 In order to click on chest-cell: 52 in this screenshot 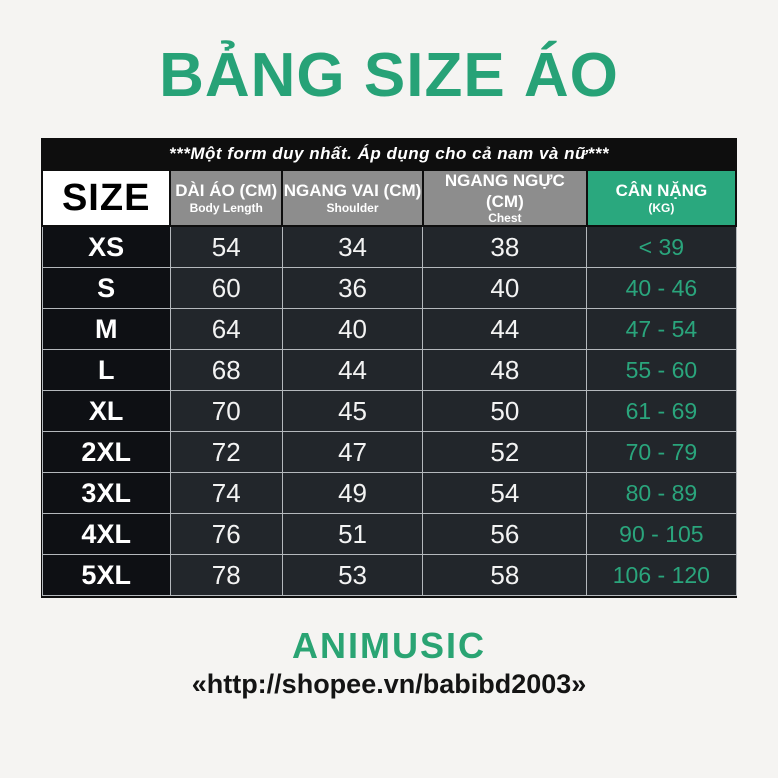, I will do `click(505, 452)`.